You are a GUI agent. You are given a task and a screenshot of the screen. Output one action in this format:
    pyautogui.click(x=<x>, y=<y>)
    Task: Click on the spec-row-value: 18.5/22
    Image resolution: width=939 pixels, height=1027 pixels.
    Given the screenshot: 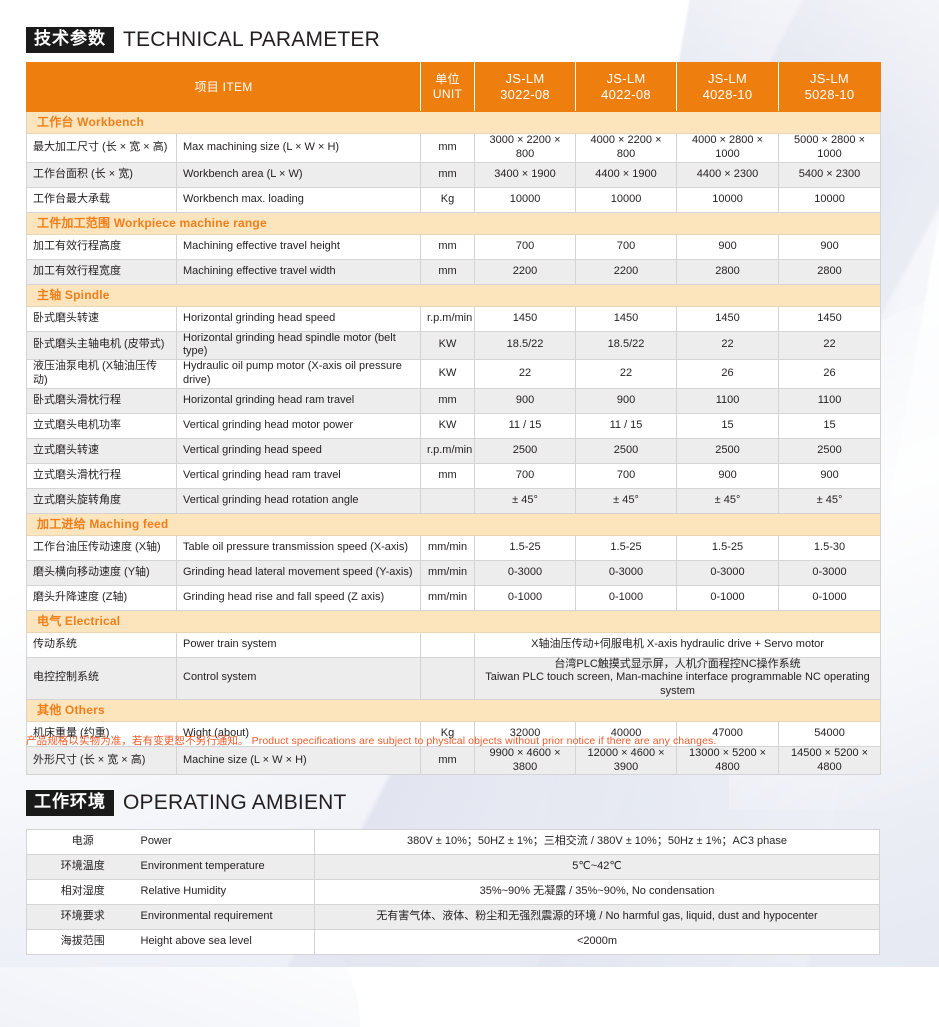 What is the action you would take?
    pyautogui.click(x=626, y=345)
    